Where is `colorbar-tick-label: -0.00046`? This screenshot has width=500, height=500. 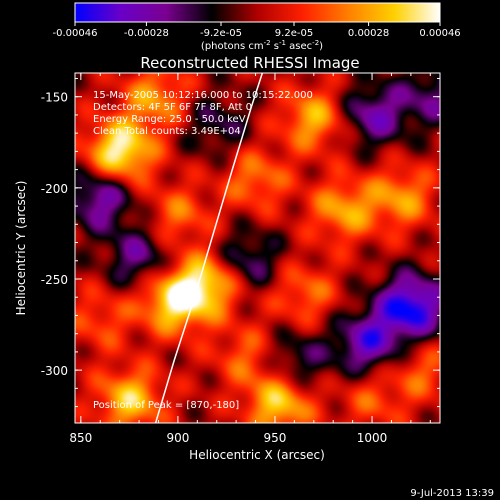 colorbar-tick-label: -0.00046 is located at coordinates (75, 33).